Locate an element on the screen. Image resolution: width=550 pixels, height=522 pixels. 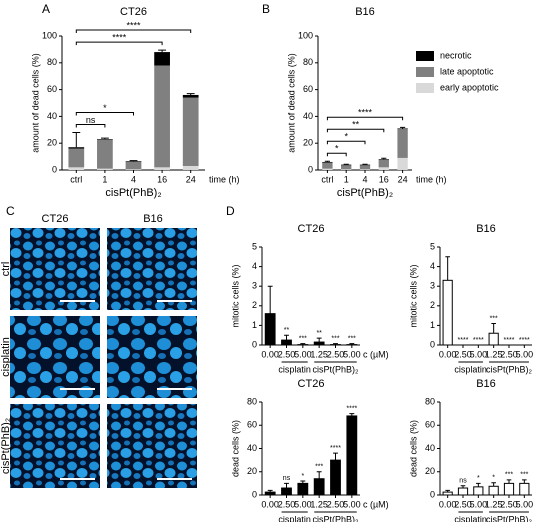
y-tick-label: 3 is located at coordinates (432, 286).